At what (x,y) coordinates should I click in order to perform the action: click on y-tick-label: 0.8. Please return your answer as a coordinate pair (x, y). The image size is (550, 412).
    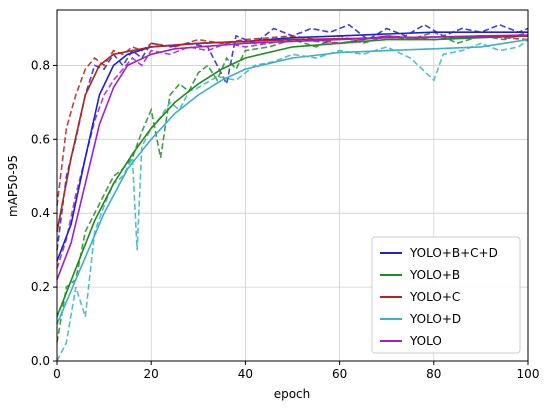
    Looking at the image, I should click on (40, 65).